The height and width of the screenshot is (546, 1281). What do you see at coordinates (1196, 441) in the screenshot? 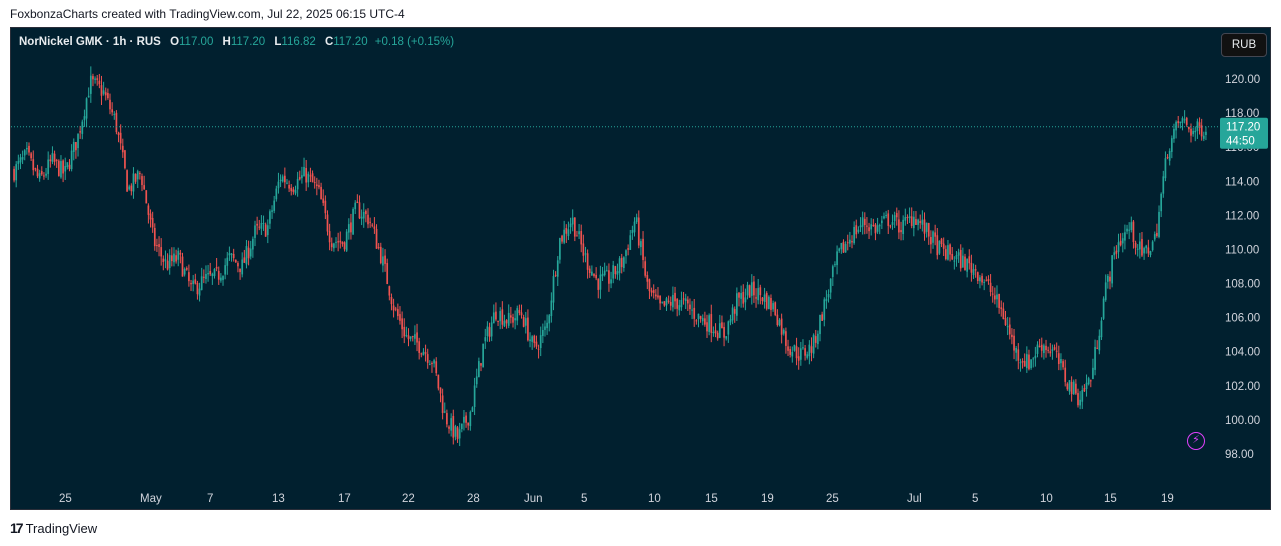
I see `lightning-icon: ⚡` at bounding box center [1196, 441].